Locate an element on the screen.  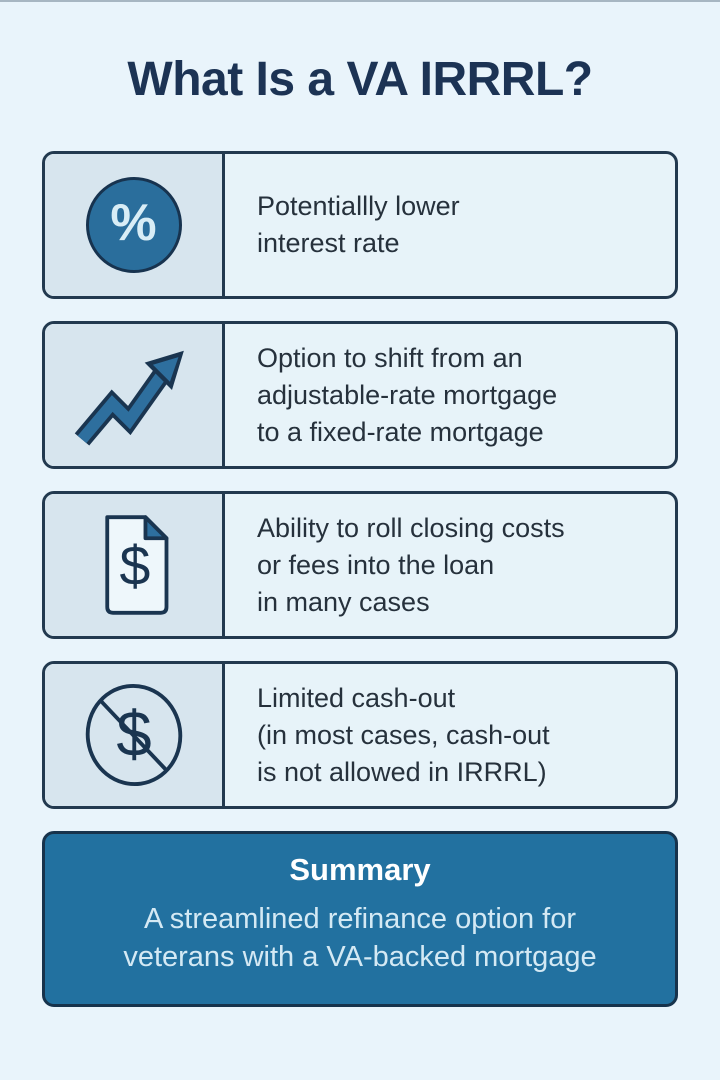
feature-row-lower-rate: % Potentiallly lower interest rate is located at coordinates (360, 225).